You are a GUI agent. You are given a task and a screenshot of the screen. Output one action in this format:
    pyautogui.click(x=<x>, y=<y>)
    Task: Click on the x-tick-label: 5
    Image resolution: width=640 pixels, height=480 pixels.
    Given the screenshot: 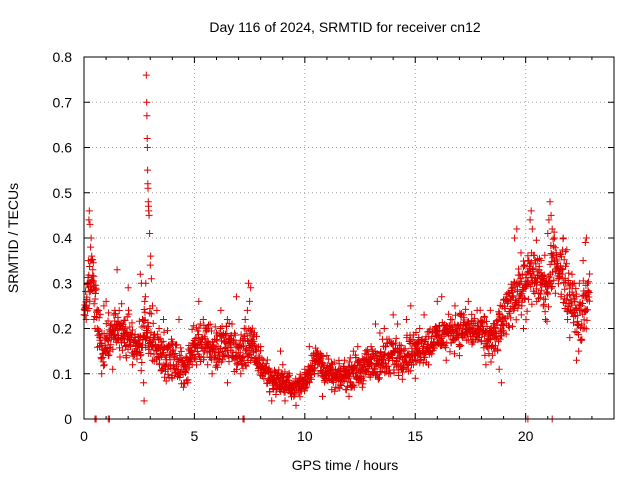 What is the action you would take?
    pyautogui.click(x=195, y=436)
    